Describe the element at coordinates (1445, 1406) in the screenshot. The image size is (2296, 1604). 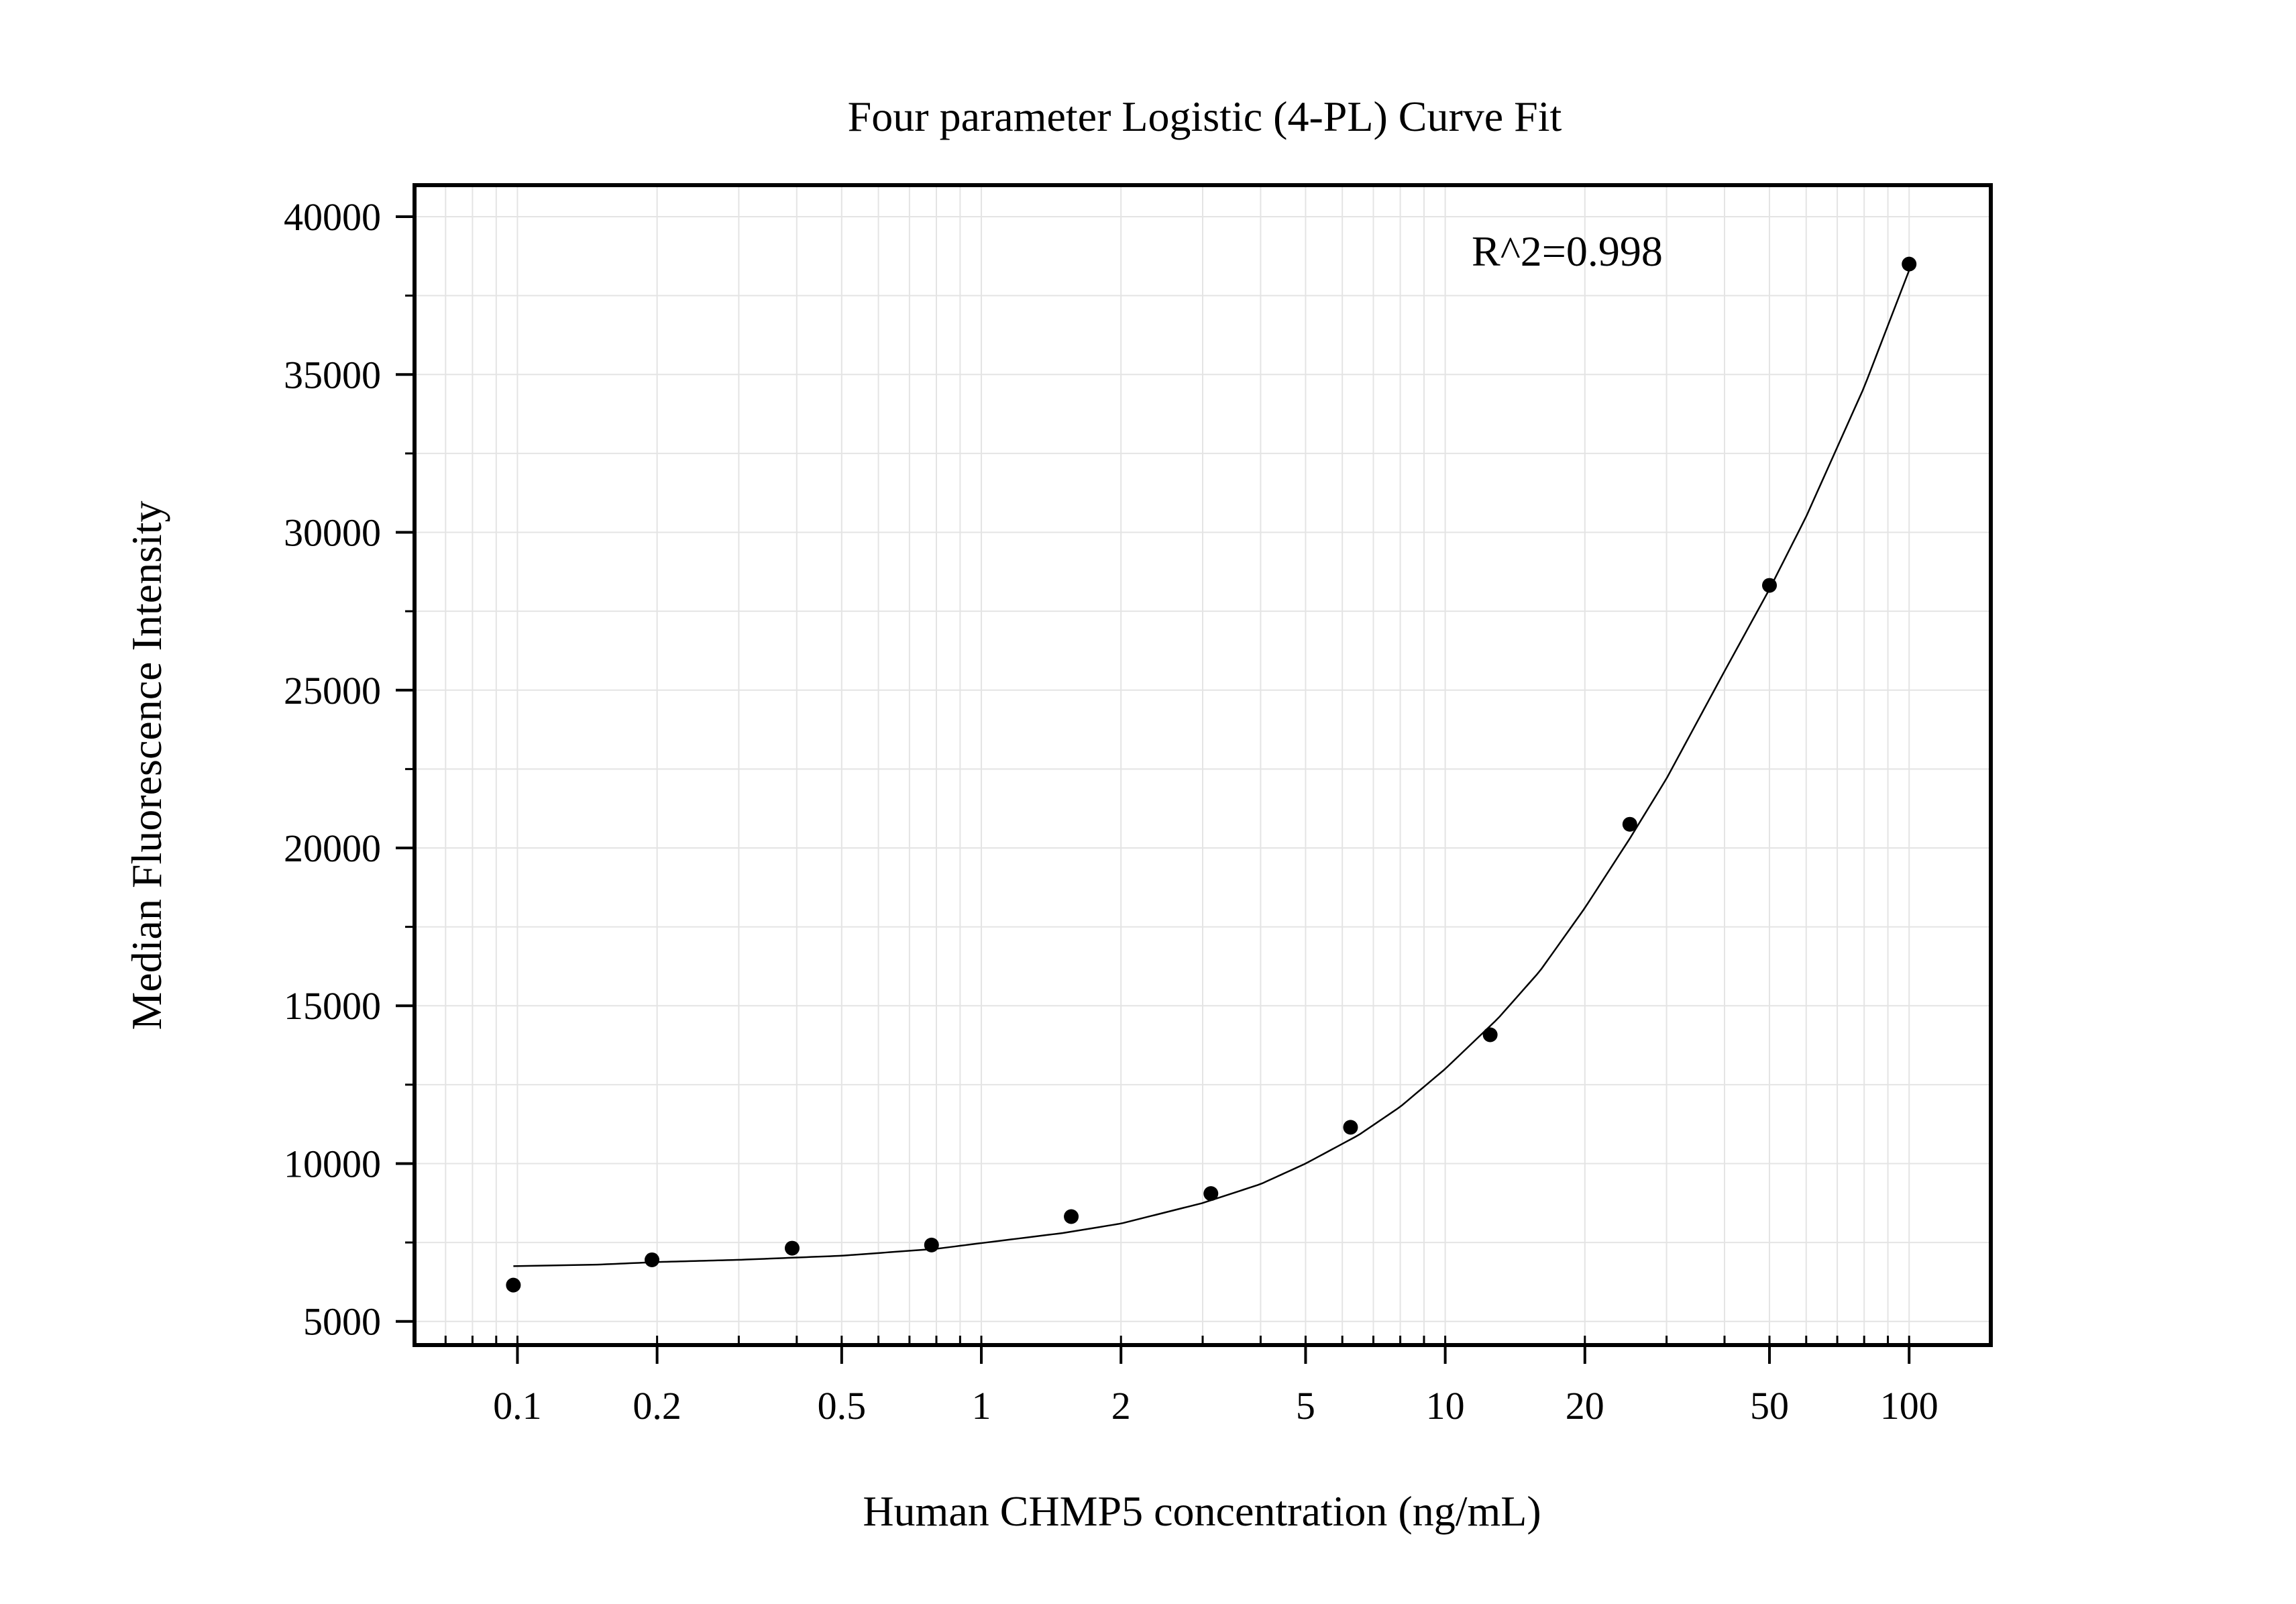
I see `x-tick-label: 10` at that location.